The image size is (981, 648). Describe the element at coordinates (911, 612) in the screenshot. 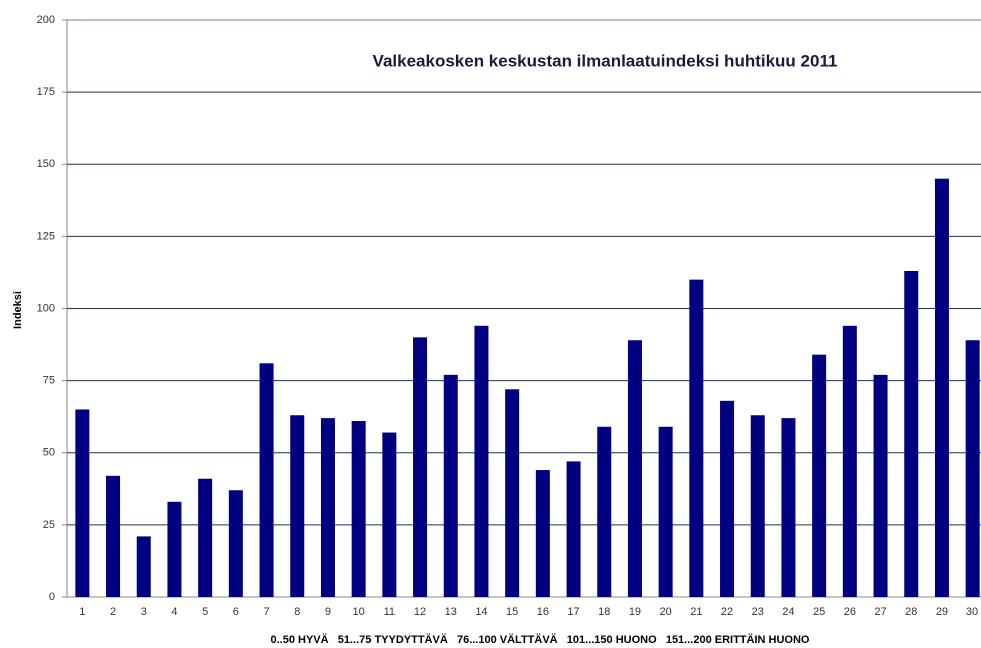

I see `x-tick-label: 28` at that location.